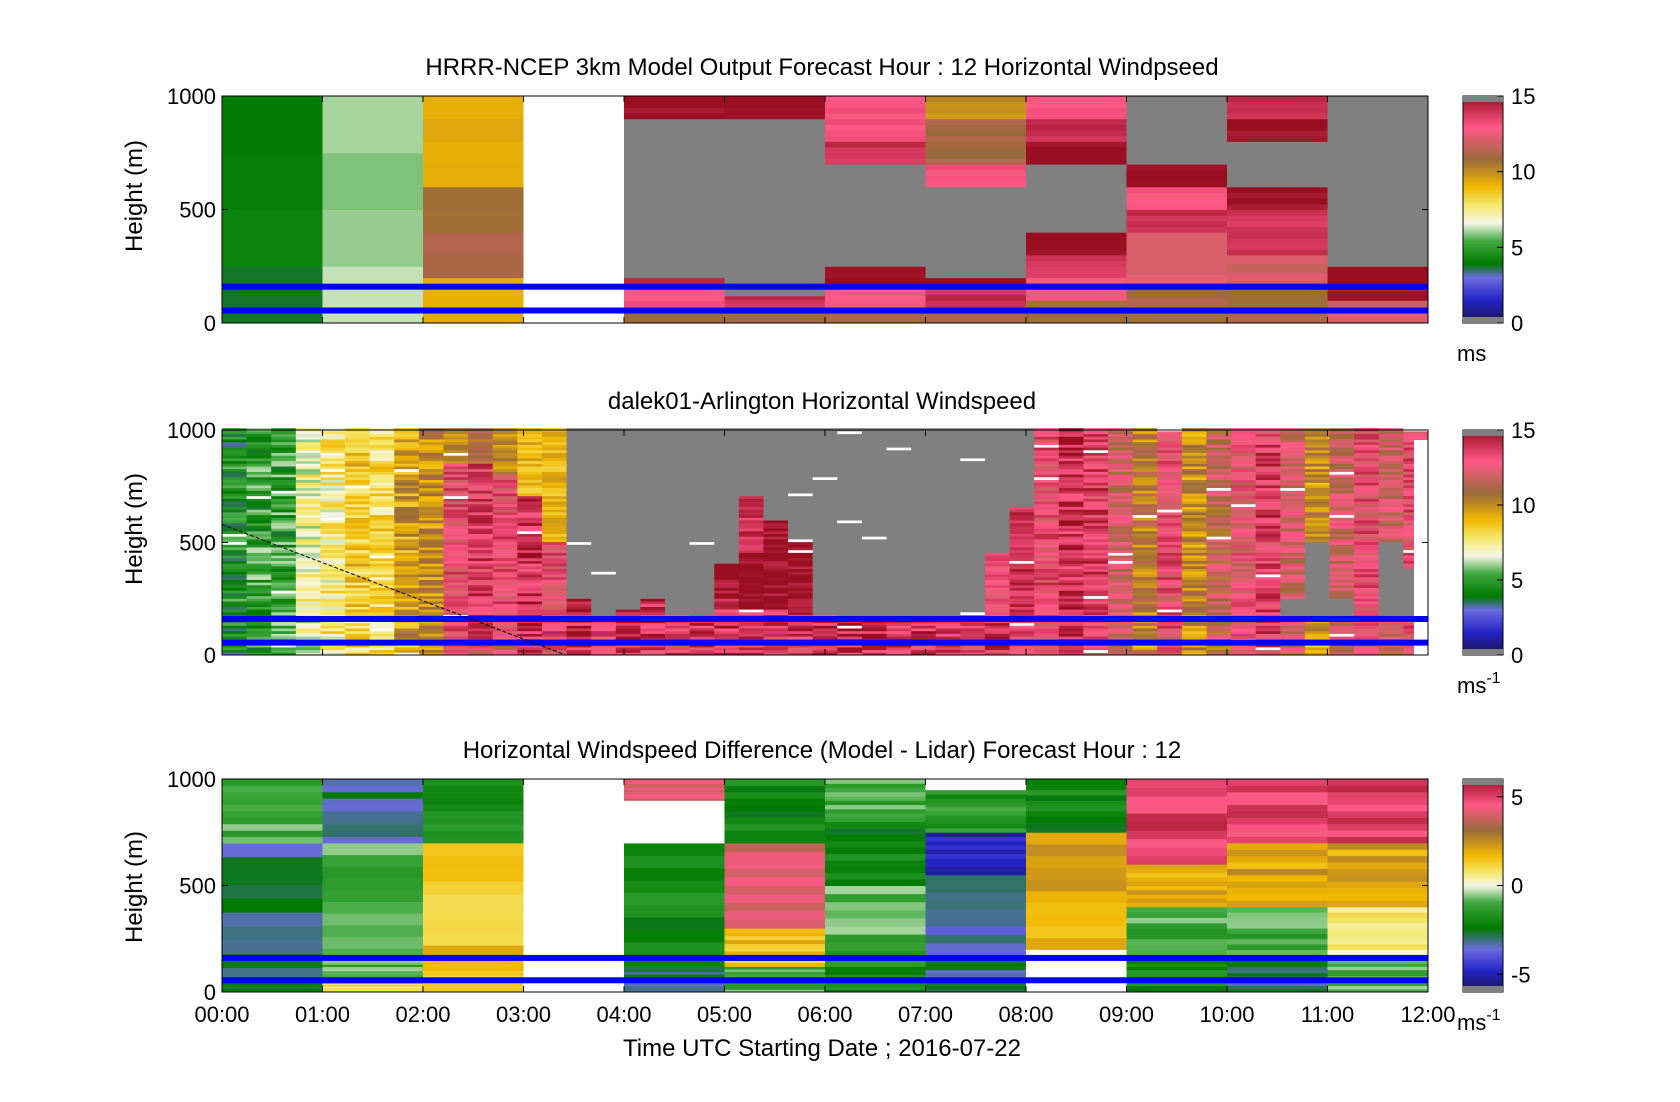  I want to click on colorbar-missing-swatch, so click(1483, 99).